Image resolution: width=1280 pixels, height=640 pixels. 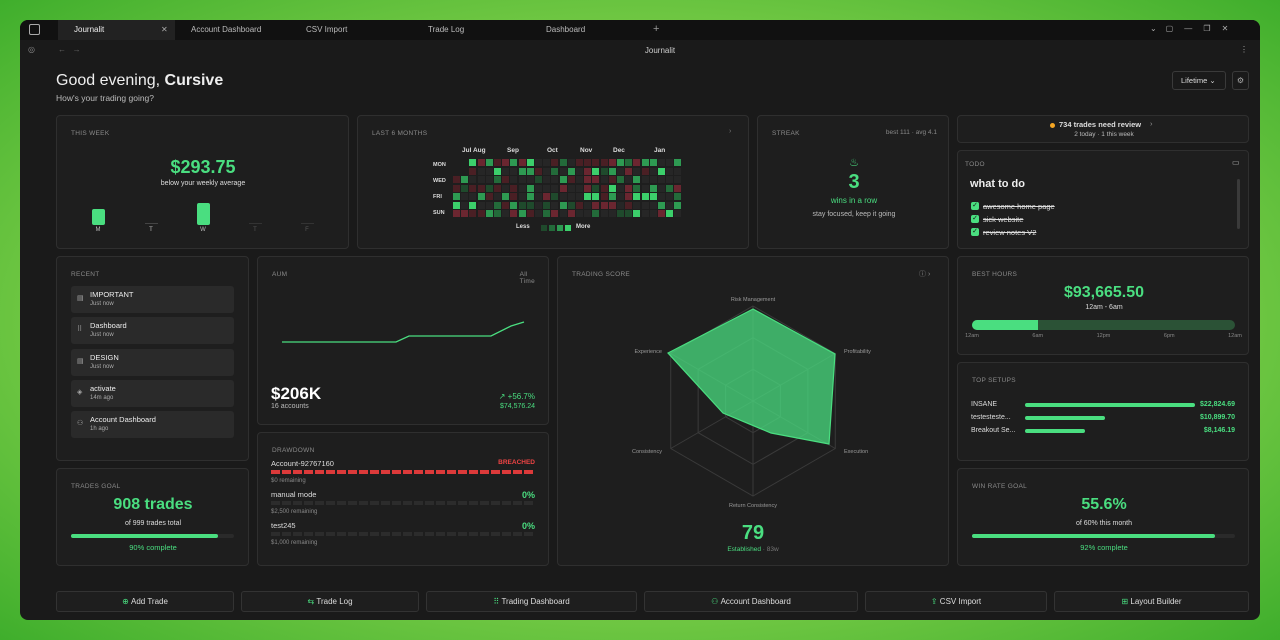 What do you see at coordinates (857, 352) in the screenshot?
I see `radar-axis-label: Profitability` at bounding box center [857, 352].